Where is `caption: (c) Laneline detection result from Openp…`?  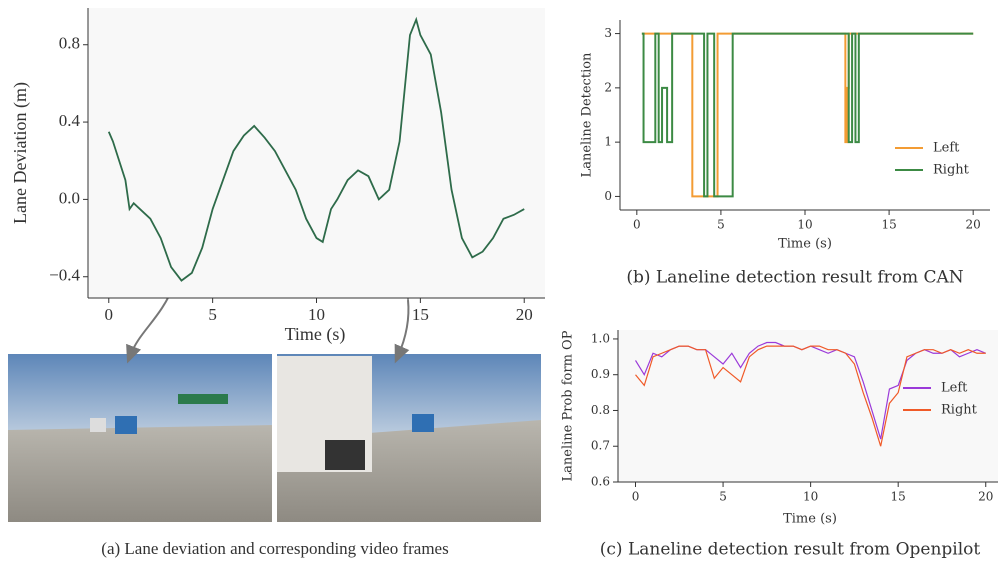 caption: (c) Laneline detection result from Openp… is located at coordinates (790, 550).